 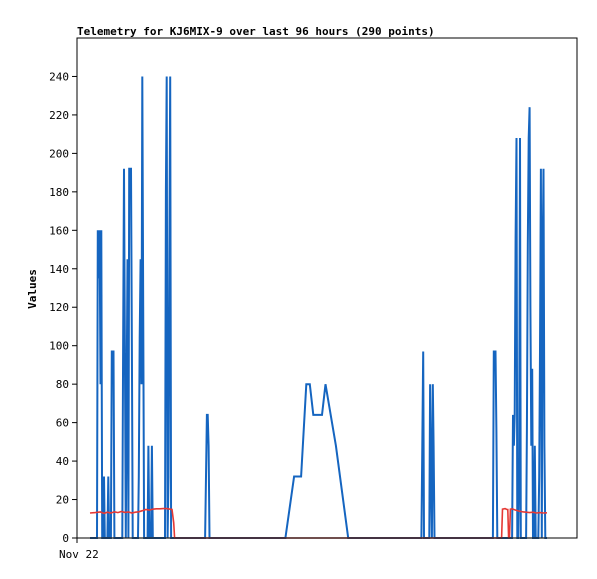 What do you see at coordinates (59, 269) in the screenshot?
I see `y-tick-label: 140` at bounding box center [59, 269].